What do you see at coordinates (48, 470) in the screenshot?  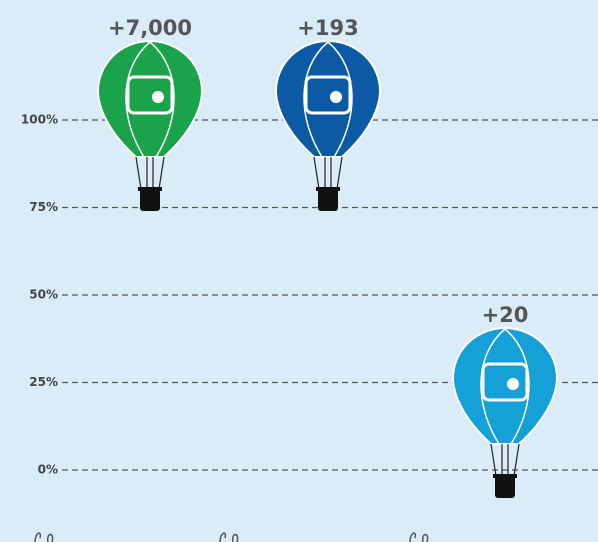 I see `y-tick-label: 0%` at bounding box center [48, 470].